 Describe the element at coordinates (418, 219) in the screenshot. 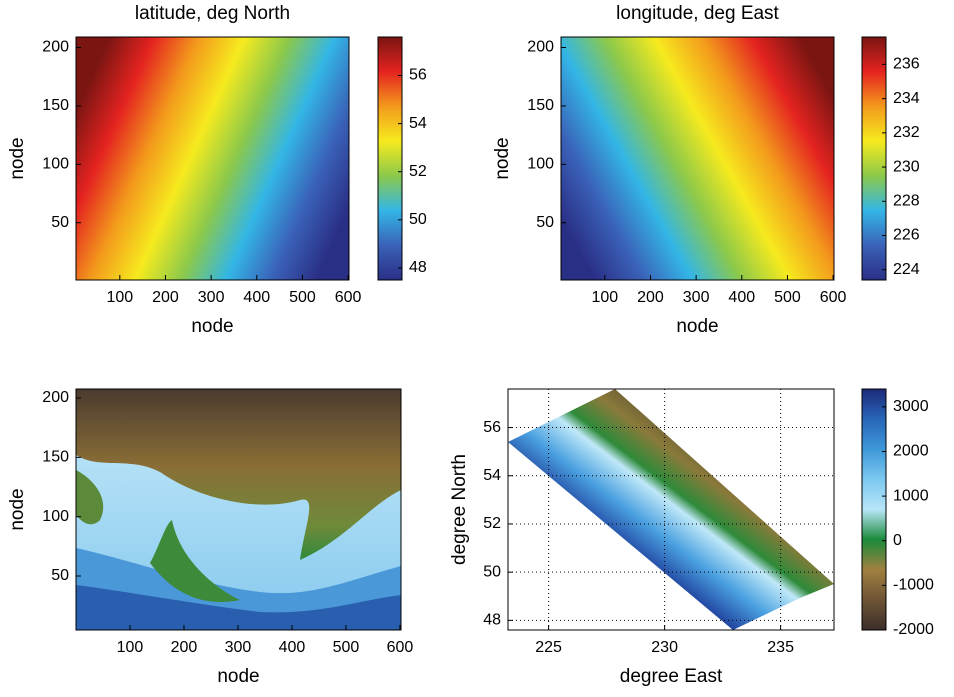

I see `colorbar-tick-label: 50` at that location.